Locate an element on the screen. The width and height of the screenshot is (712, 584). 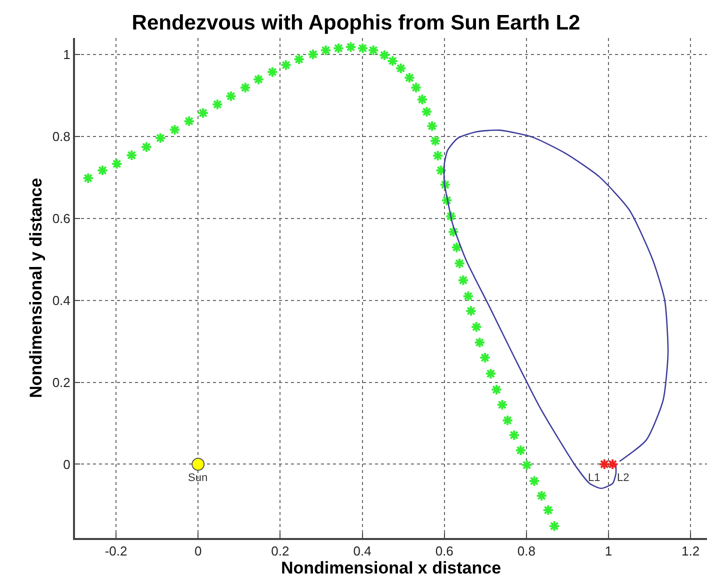
y-tick-label: 0.2 is located at coordinates (61, 382).